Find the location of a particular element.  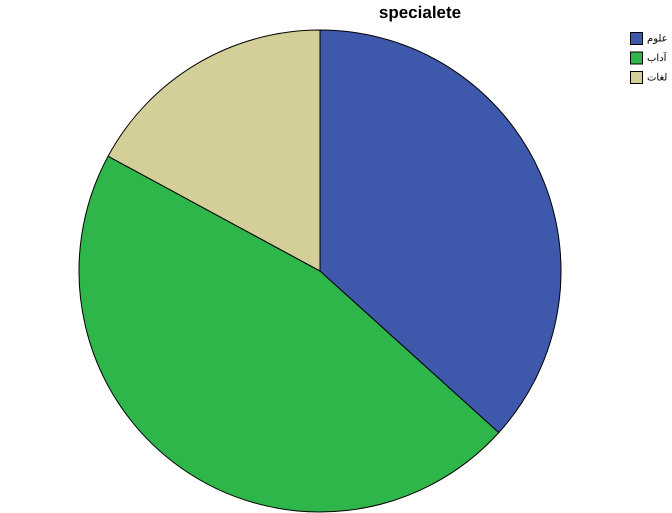

legend-label: آداب is located at coordinates (657, 57).